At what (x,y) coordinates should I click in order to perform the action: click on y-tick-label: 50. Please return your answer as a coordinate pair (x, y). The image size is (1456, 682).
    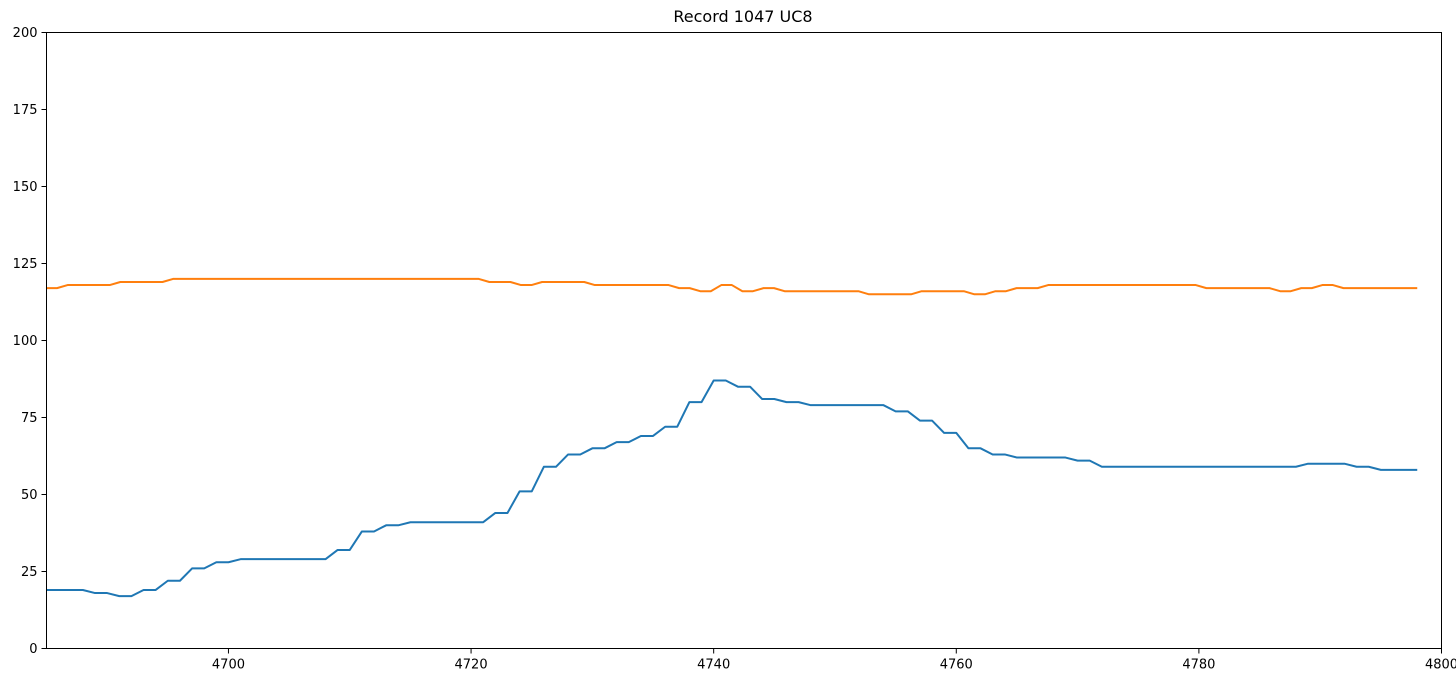
    Looking at the image, I should click on (29, 495).